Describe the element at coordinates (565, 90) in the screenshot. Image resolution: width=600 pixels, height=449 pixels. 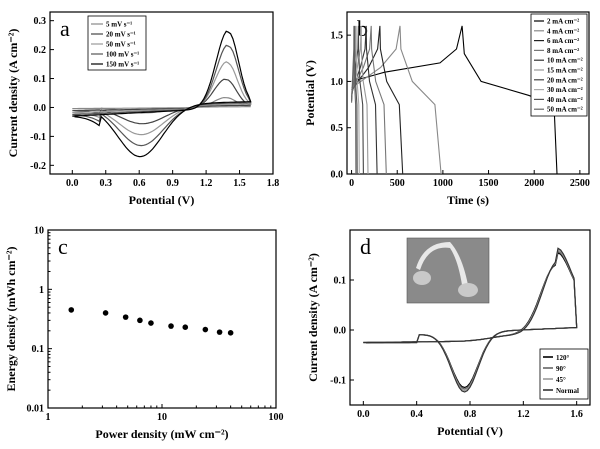
I see `legend-entry: 30 mA cm⁻²` at that location.